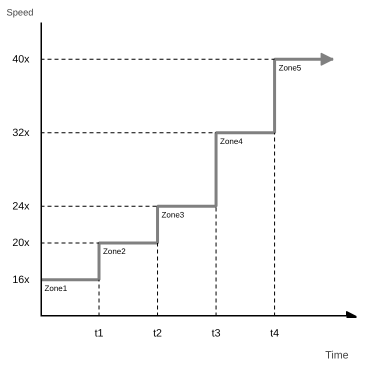 Image resolution: width=368 pixels, height=366 pixels. What do you see at coordinates (21, 206) in the screenshot?
I see `y-tick-label: 24x` at bounding box center [21, 206].